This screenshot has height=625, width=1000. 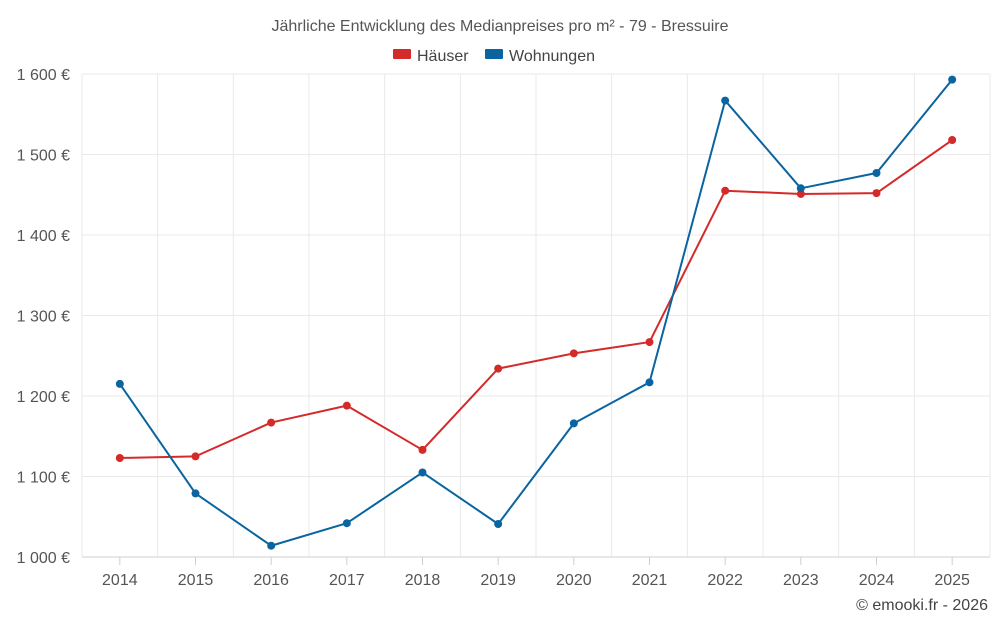 What do you see at coordinates (43, 558) in the screenshot?
I see `y-tick-label: 1 000 €` at bounding box center [43, 558].